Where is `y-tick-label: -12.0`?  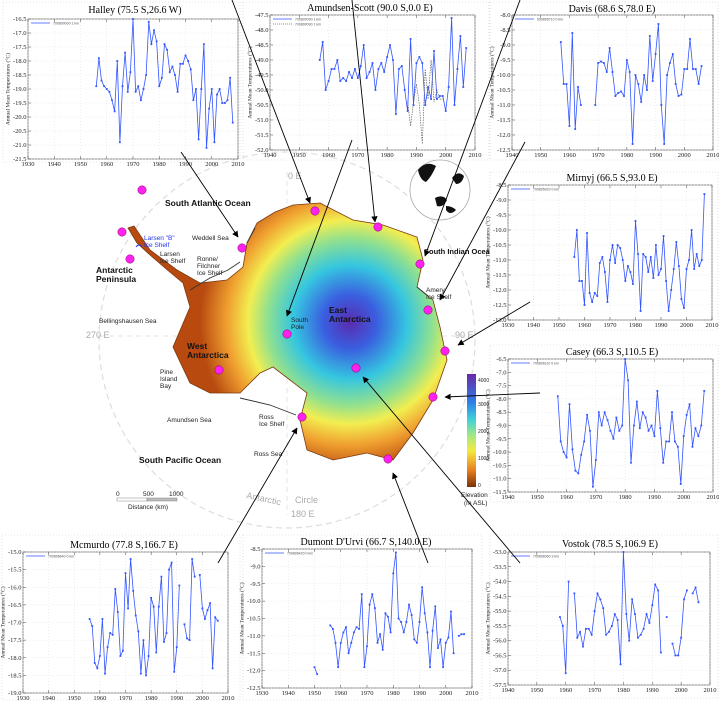 y-tick-label: -12.0 is located at coordinates (500, 290).